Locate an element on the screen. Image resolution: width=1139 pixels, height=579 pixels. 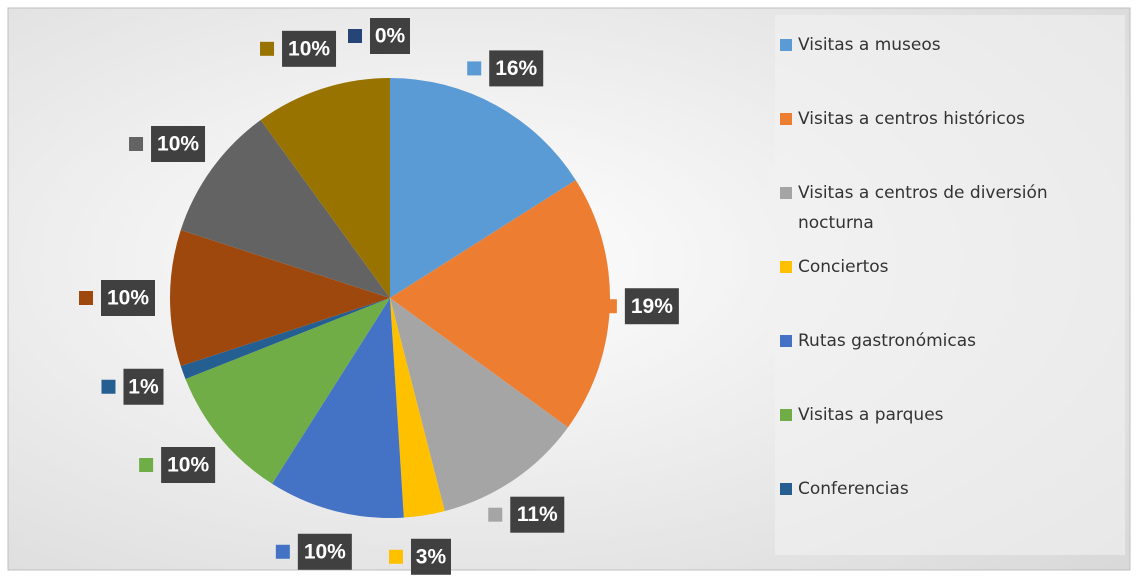
legend-entry: Visitas a centros históricos is located at coordinates (953, 119).